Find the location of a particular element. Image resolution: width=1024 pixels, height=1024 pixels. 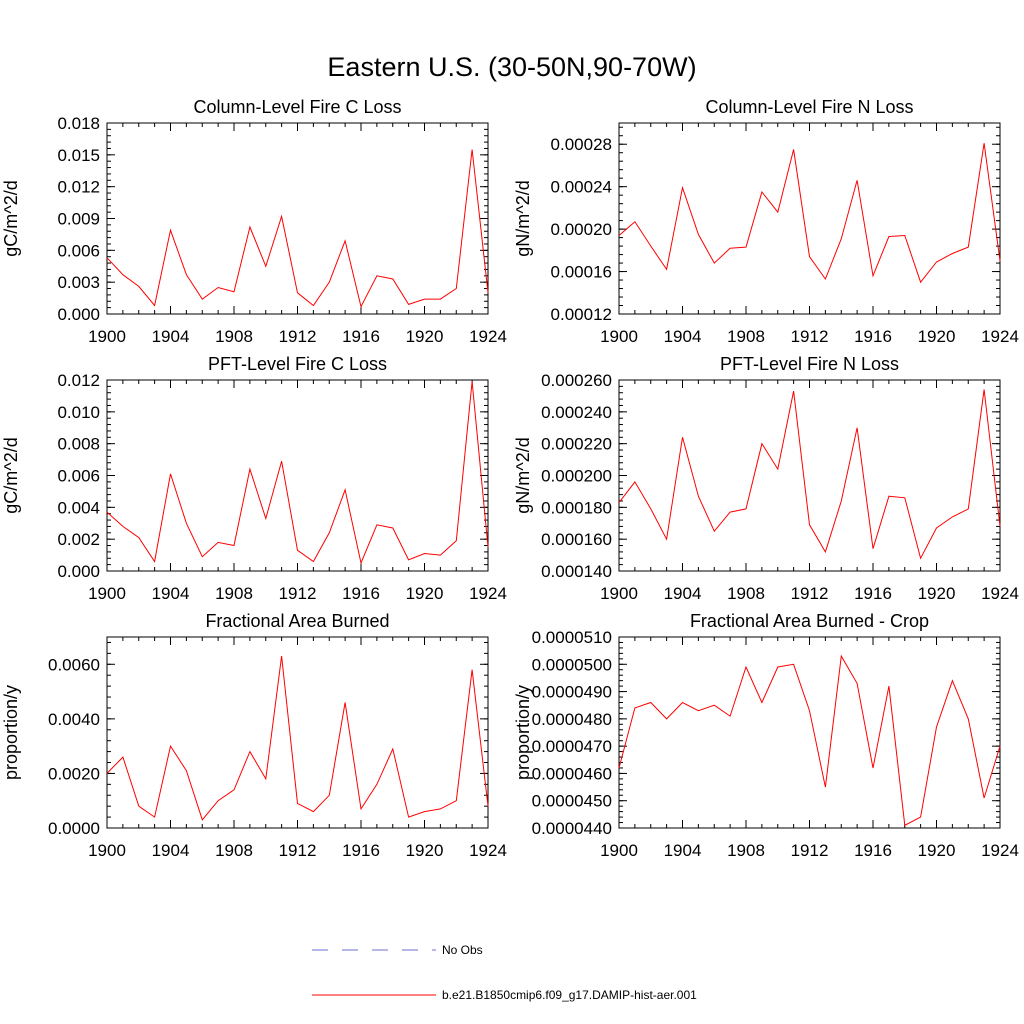

y-tick-label: 0.0000510 is located at coordinates (572, 637).